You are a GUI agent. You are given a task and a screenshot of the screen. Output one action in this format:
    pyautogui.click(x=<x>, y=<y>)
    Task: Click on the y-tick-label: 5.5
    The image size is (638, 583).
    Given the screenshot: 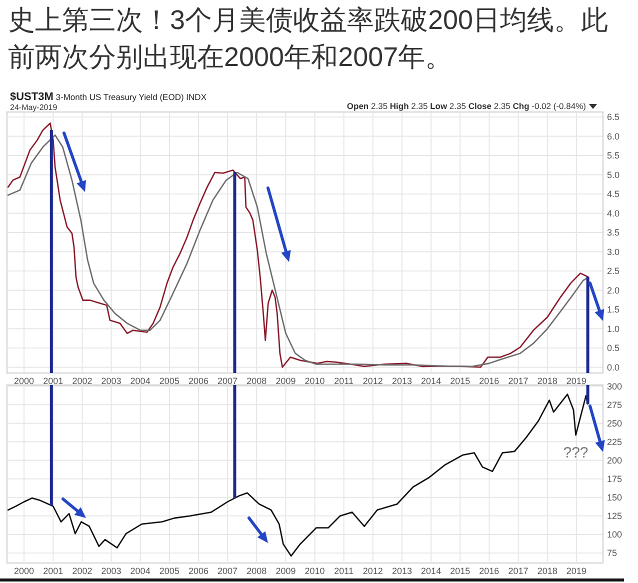 What is the action you would take?
    pyautogui.click(x=613, y=155)
    